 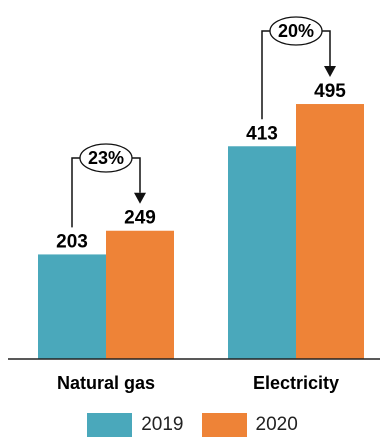 What do you see at coordinates (262, 252) in the screenshot?
I see `bar-electricity-2019` at bounding box center [262, 252].